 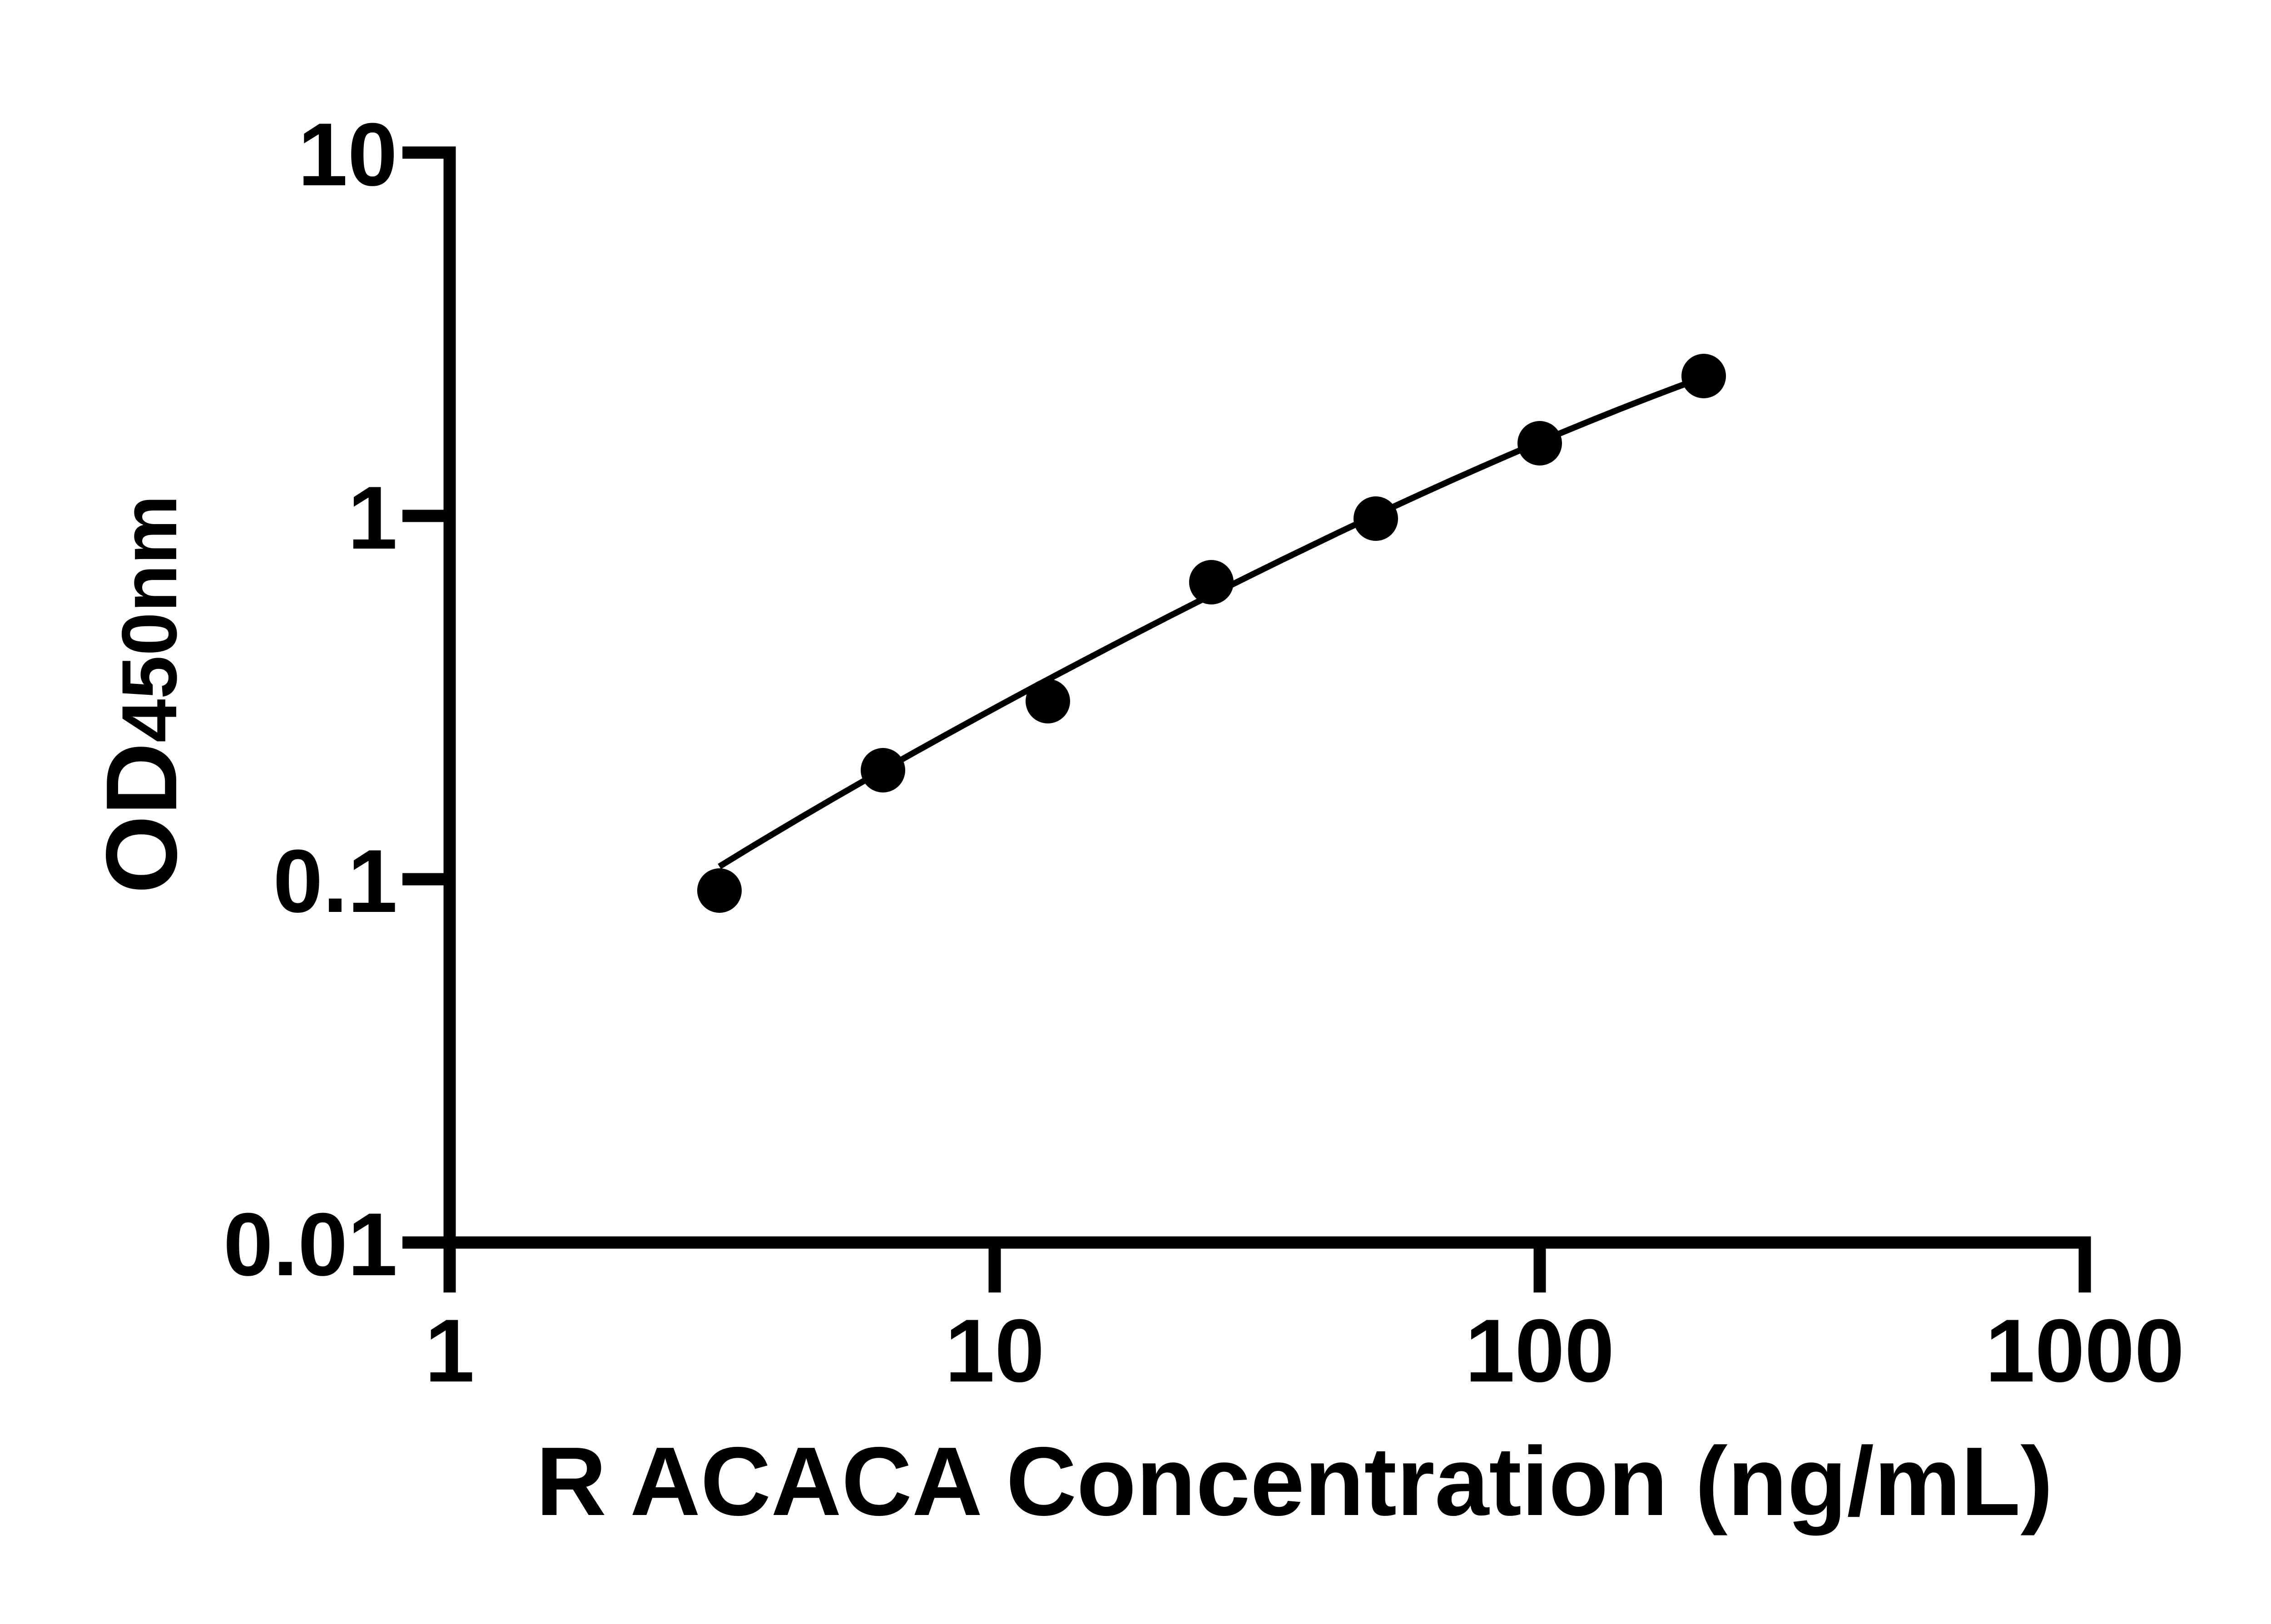 What do you see at coordinates (1540, 1351) in the screenshot?
I see `svg-text: 100` at bounding box center [1540, 1351].